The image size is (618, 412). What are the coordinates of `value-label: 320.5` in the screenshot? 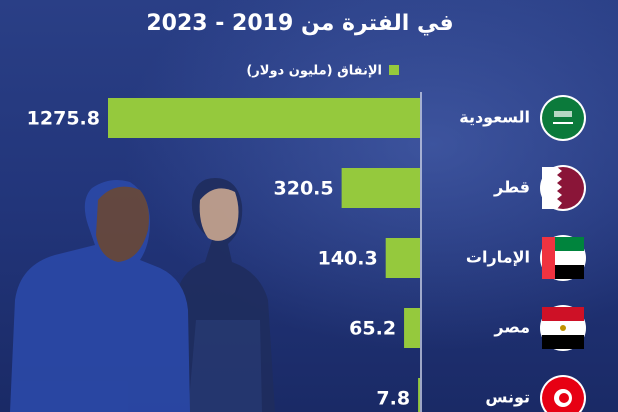 It's located at (304, 189).